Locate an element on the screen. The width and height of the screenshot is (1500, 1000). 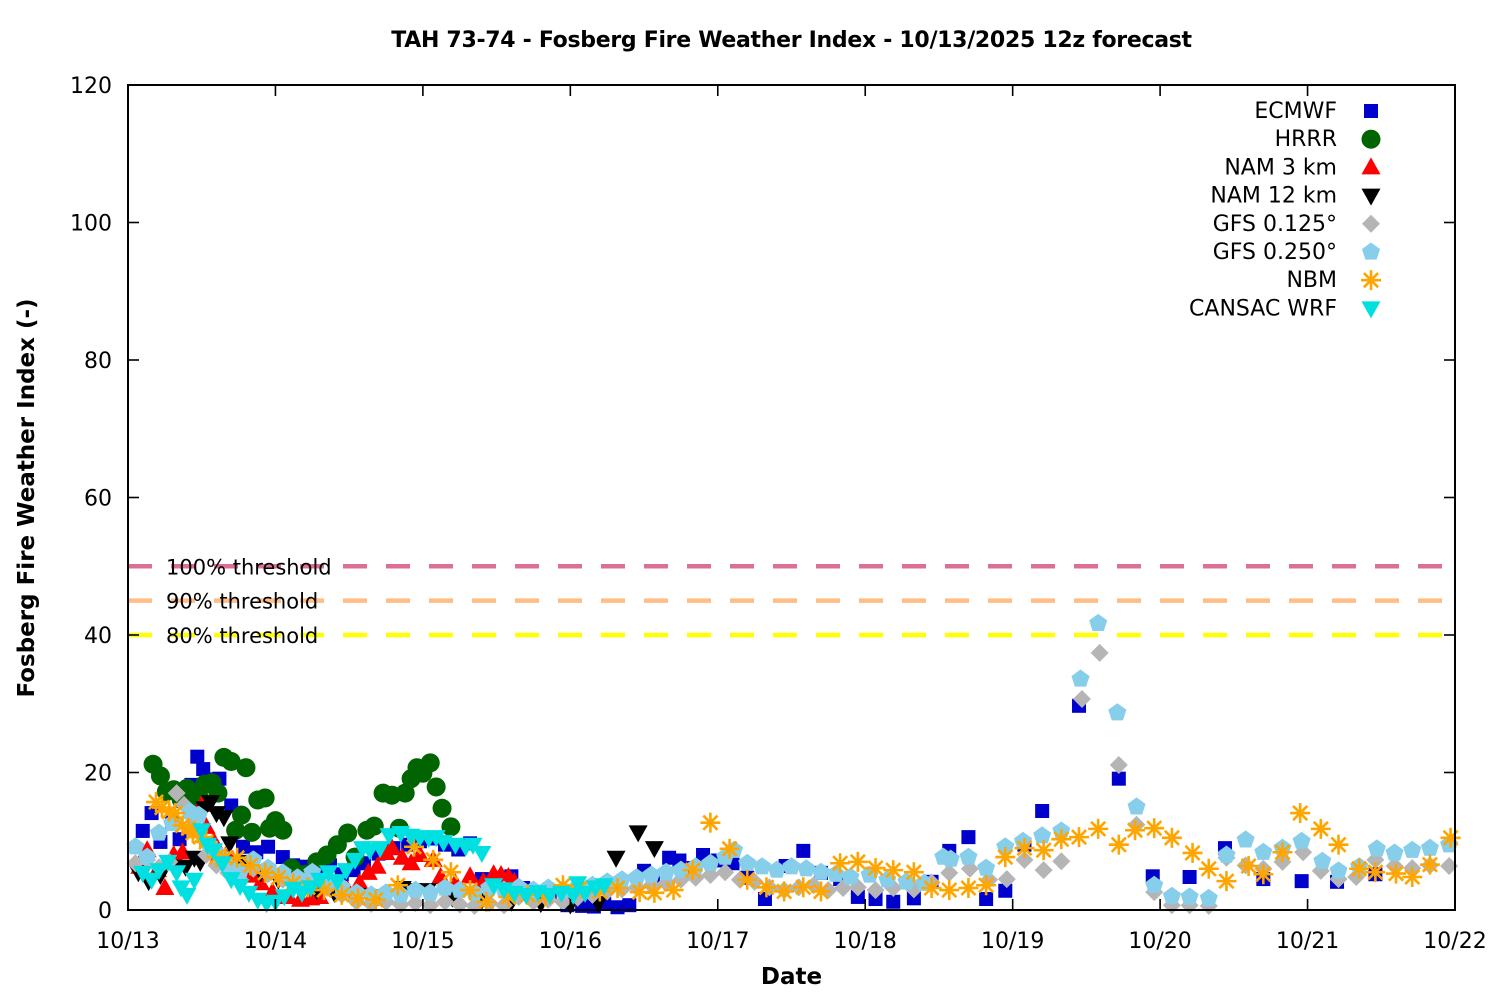
x-tick-label: 10/22 is located at coordinates (1454, 941).